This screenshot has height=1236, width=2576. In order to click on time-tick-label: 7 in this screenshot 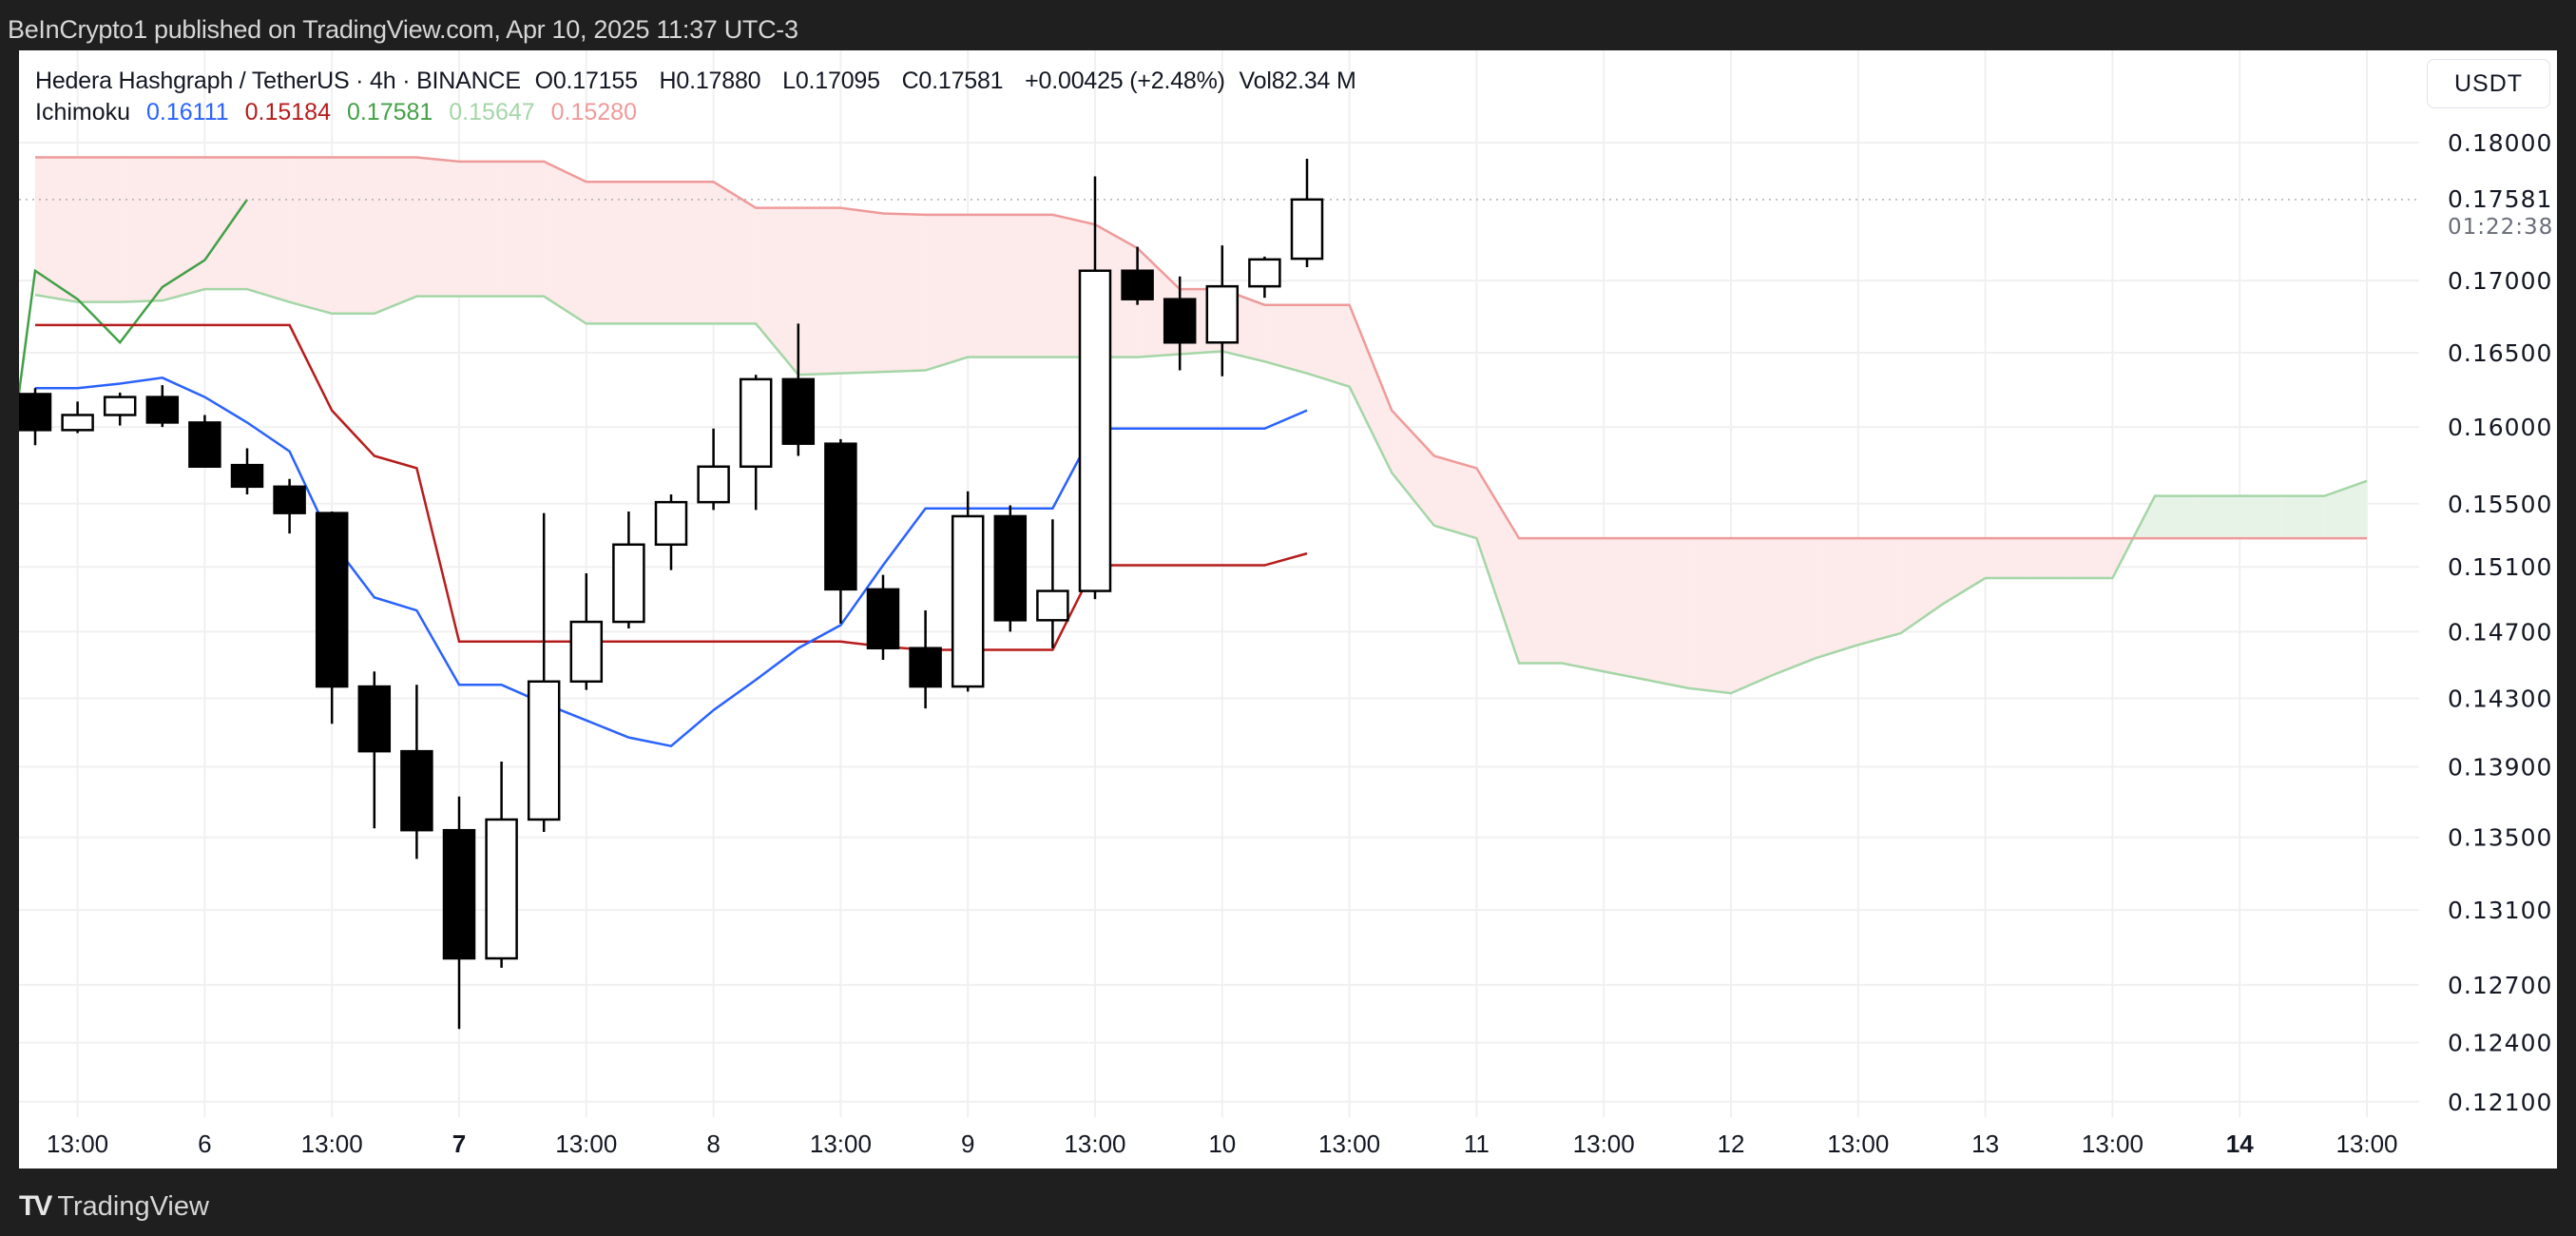, I will do `click(459, 1144)`.